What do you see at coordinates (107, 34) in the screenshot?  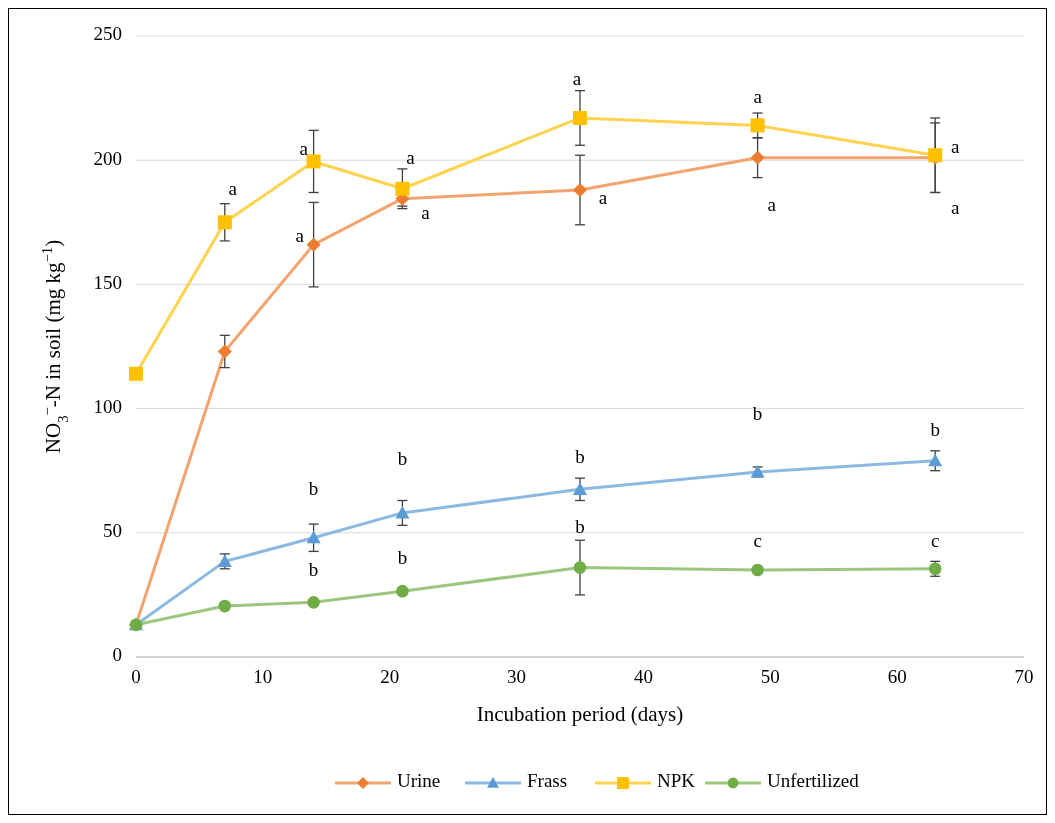 I see `y-tick-label: 250` at bounding box center [107, 34].